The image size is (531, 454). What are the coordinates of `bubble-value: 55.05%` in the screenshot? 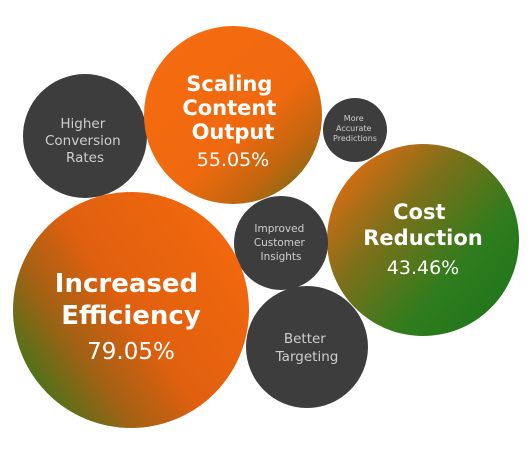 It's located at (233, 160).